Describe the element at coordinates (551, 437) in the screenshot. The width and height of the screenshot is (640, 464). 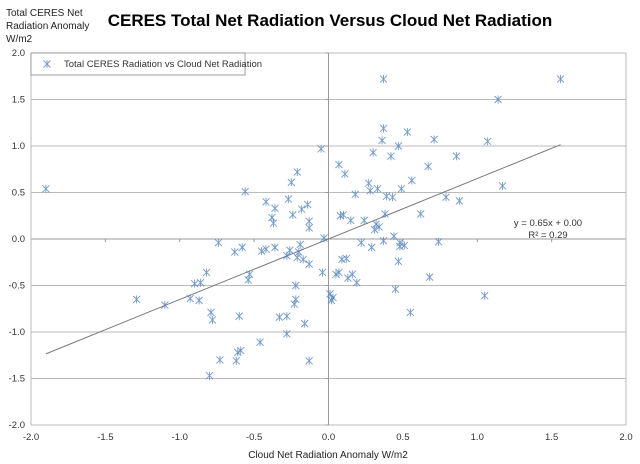
I see `x-tick-label: 1.5` at that location.